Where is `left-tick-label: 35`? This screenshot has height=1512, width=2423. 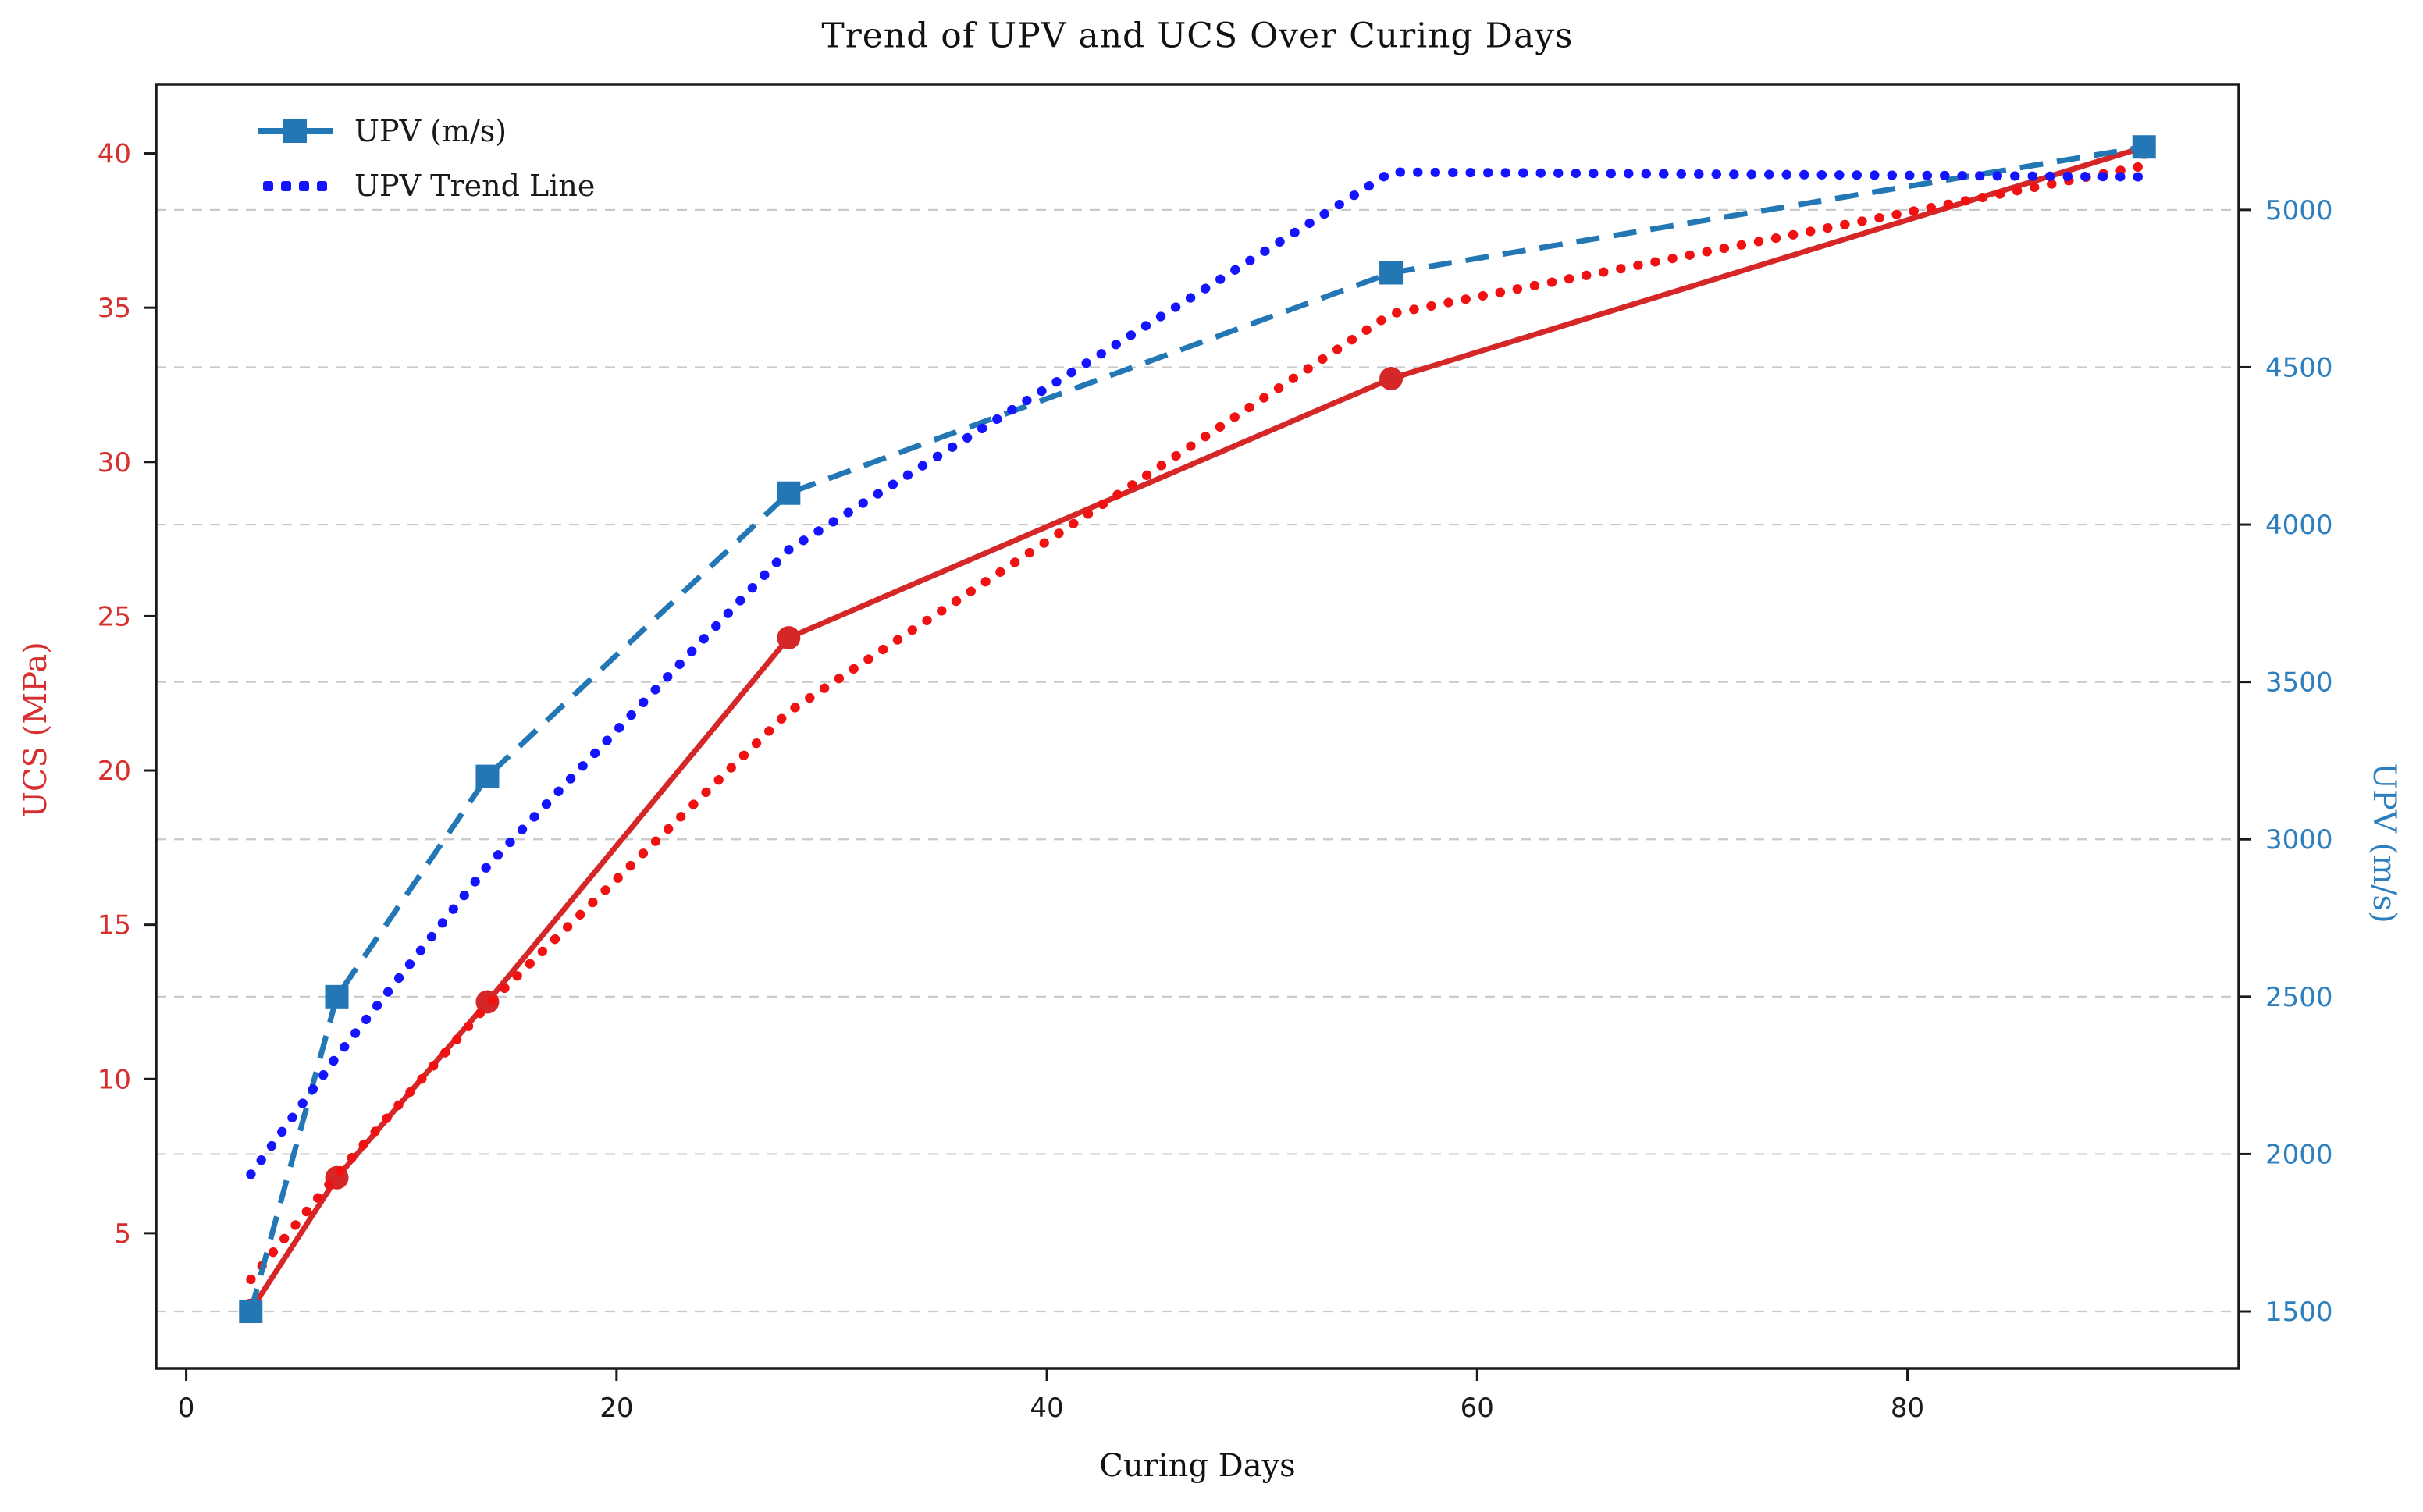
left-tick-label: 35 is located at coordinates (114, 308).